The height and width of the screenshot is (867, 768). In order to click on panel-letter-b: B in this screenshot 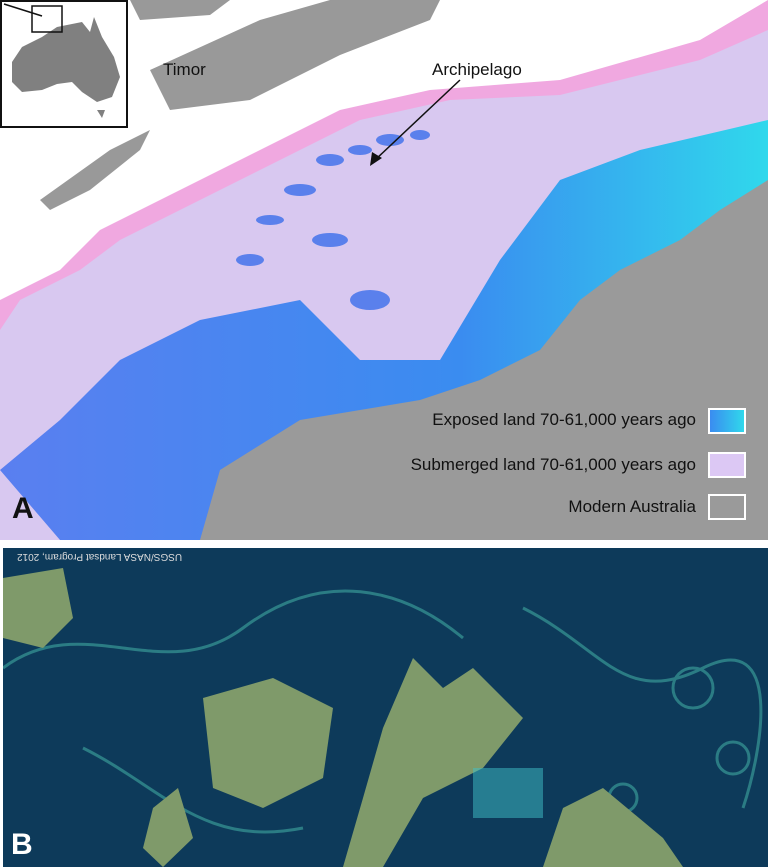, I will do `click(22, 844)`.